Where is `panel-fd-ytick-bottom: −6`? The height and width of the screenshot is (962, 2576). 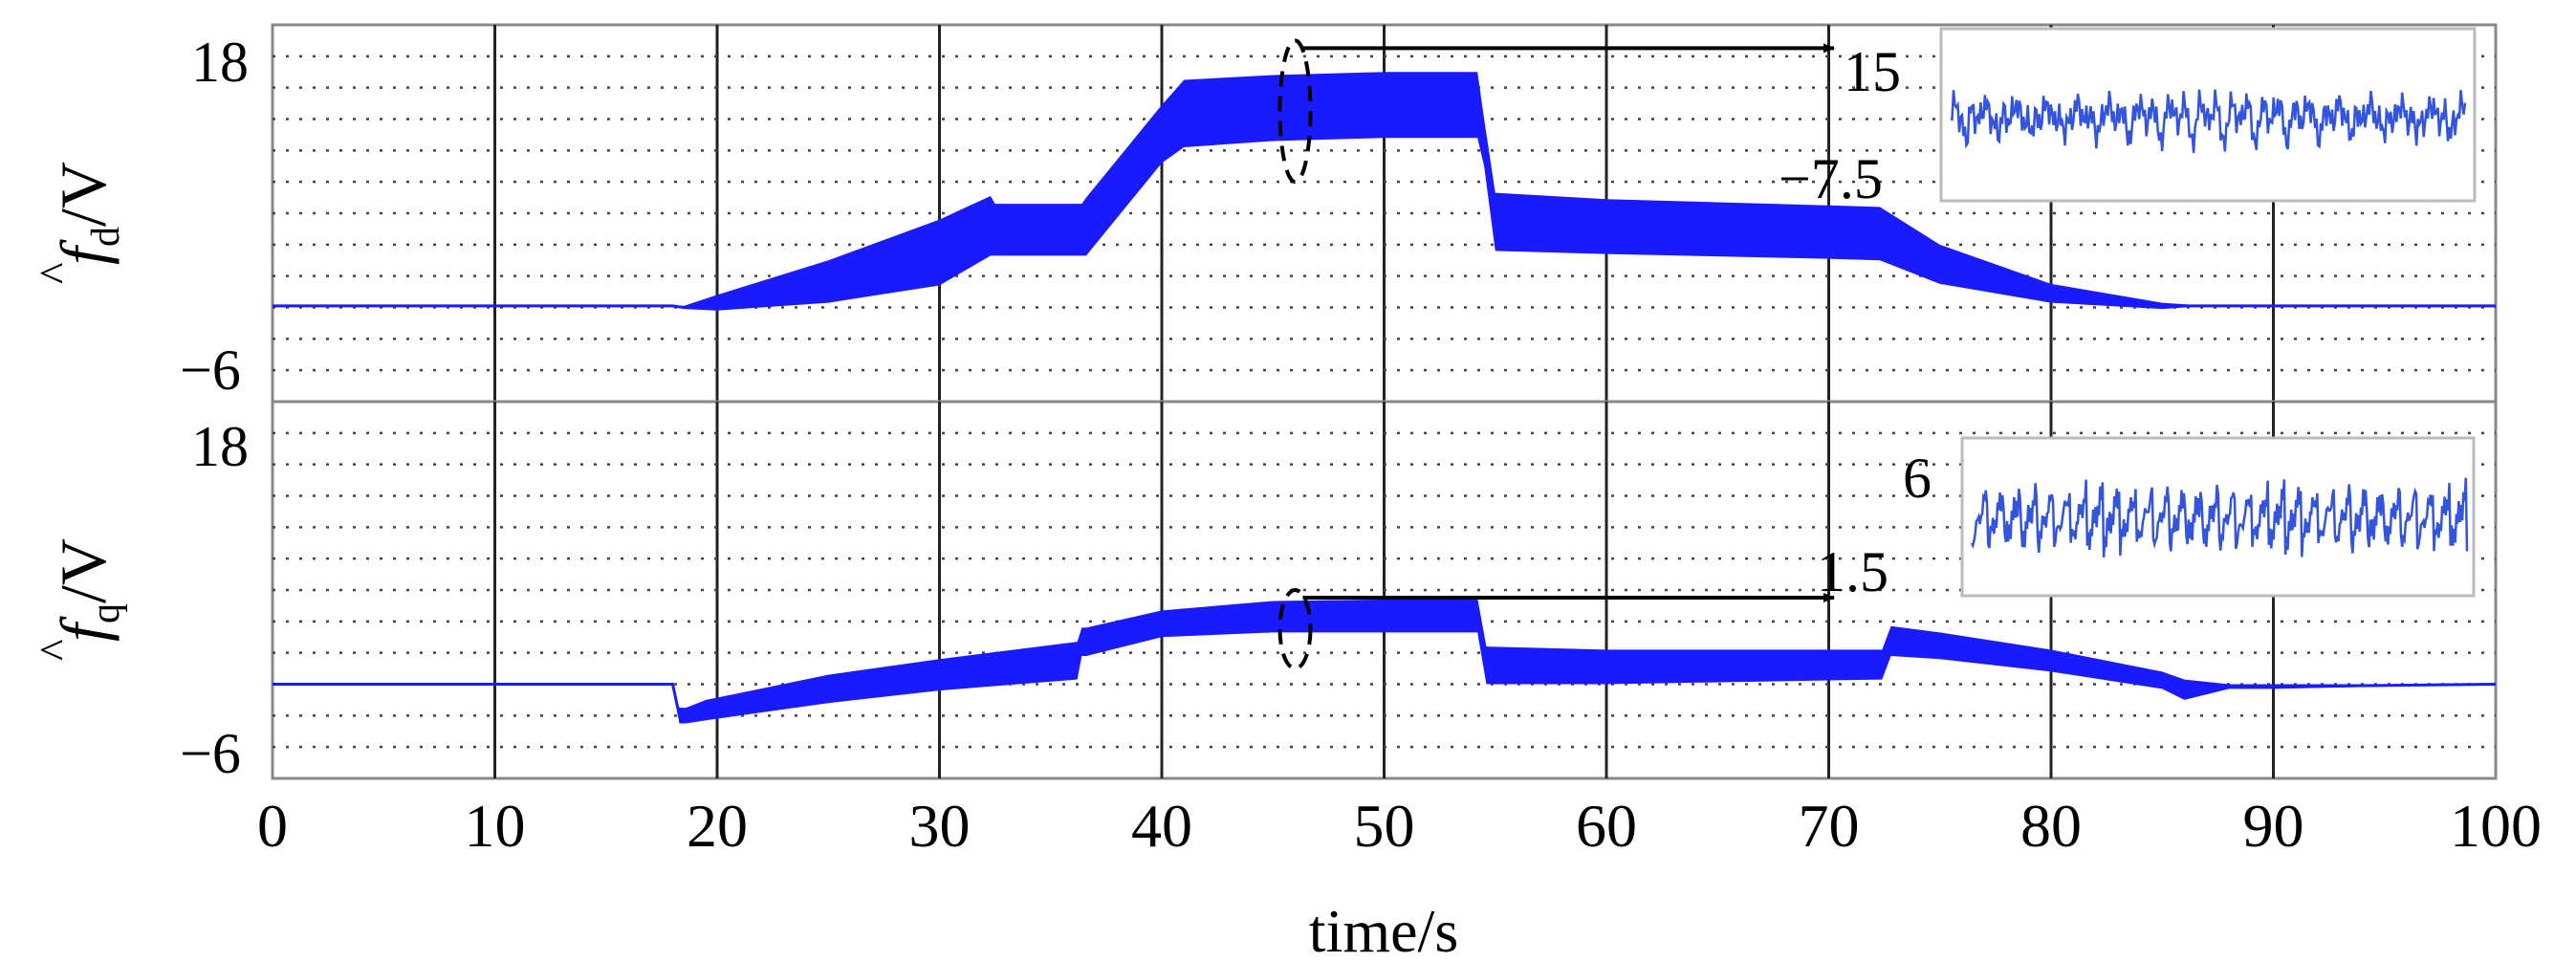
panel-fd-ytick-bottom: −6 is located at coordinates (210, 370).